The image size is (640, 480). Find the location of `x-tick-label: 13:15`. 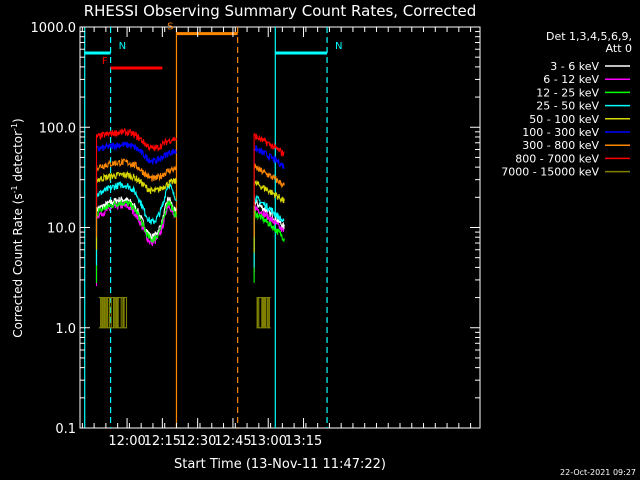

x-tick-label: 13:15 is located at coordinates (303, 441).